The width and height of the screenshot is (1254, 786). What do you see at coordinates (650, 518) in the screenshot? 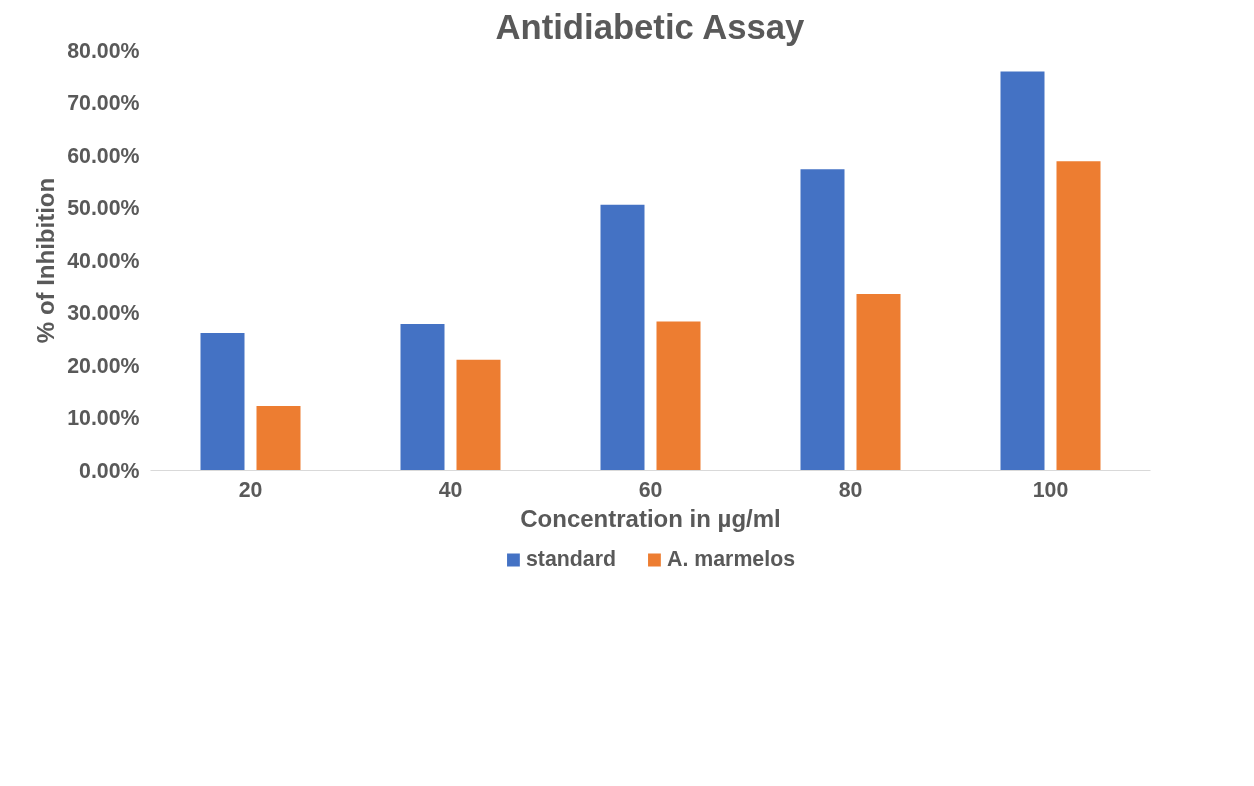
I see `x-axis-title: Concentration in µg/ml` at bounding box center [650, 518].